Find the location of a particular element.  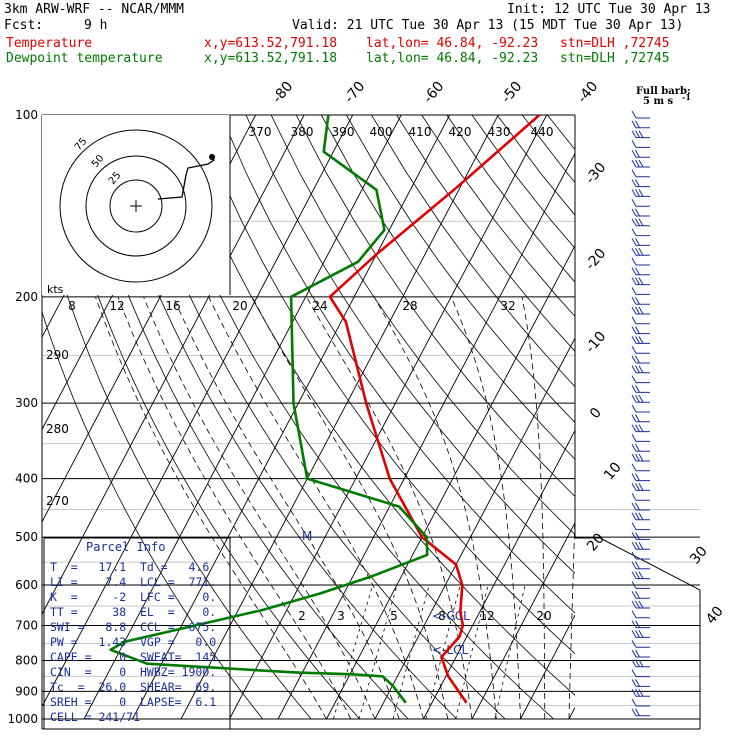

pressure-label-600: 600 is located at coordinates (26, 585).